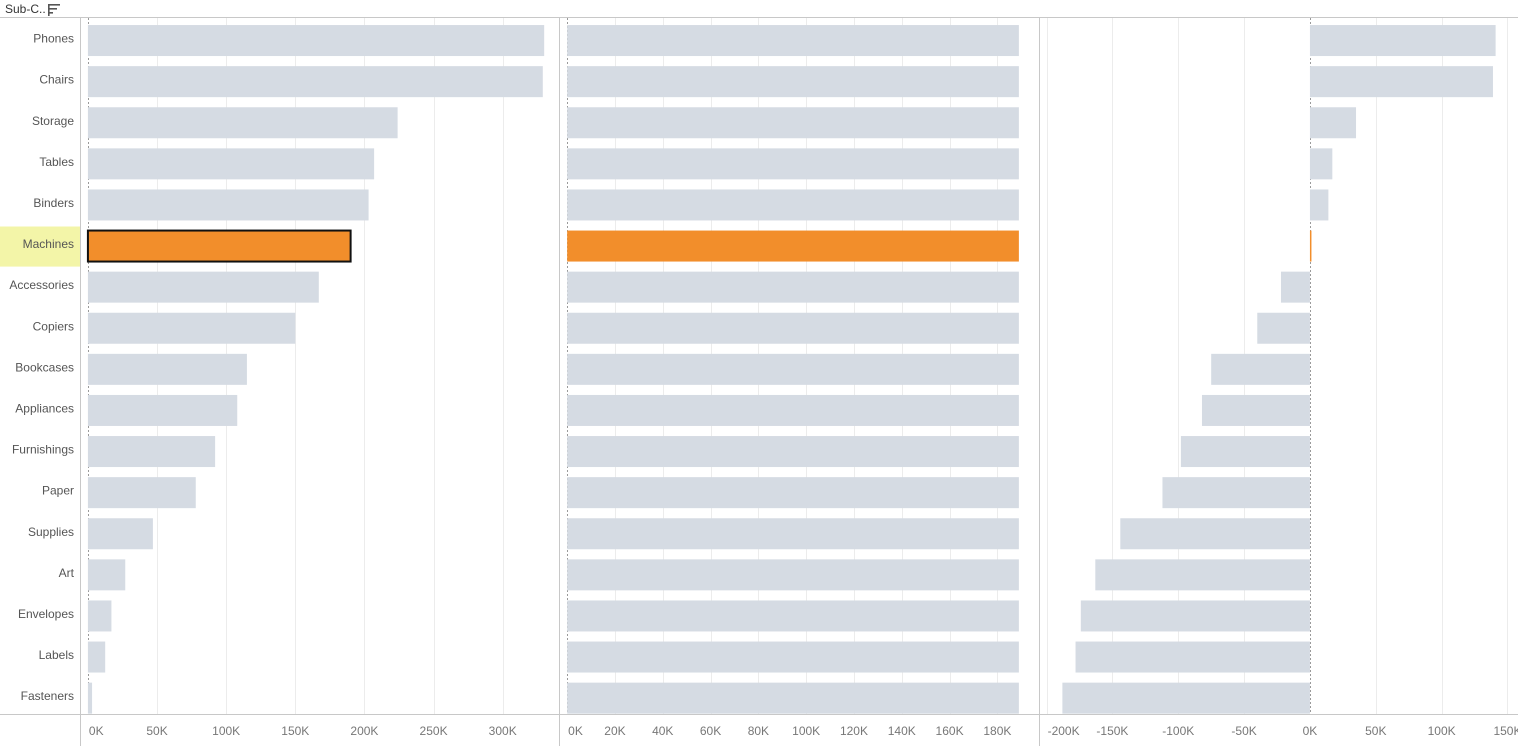 The width and height of the screenshot is (1518, 746). I want to click on x-tick-label: 40K, so click(662, 731).